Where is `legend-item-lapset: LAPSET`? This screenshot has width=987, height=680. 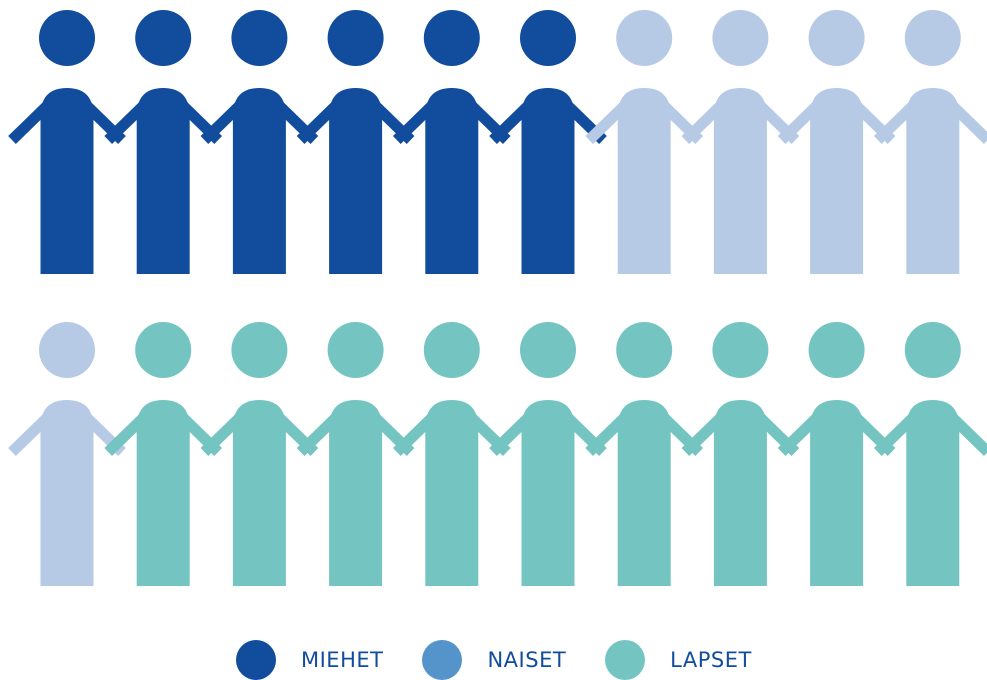
legend-item-lapset: LAPSET is located at coordinates (678, 660).